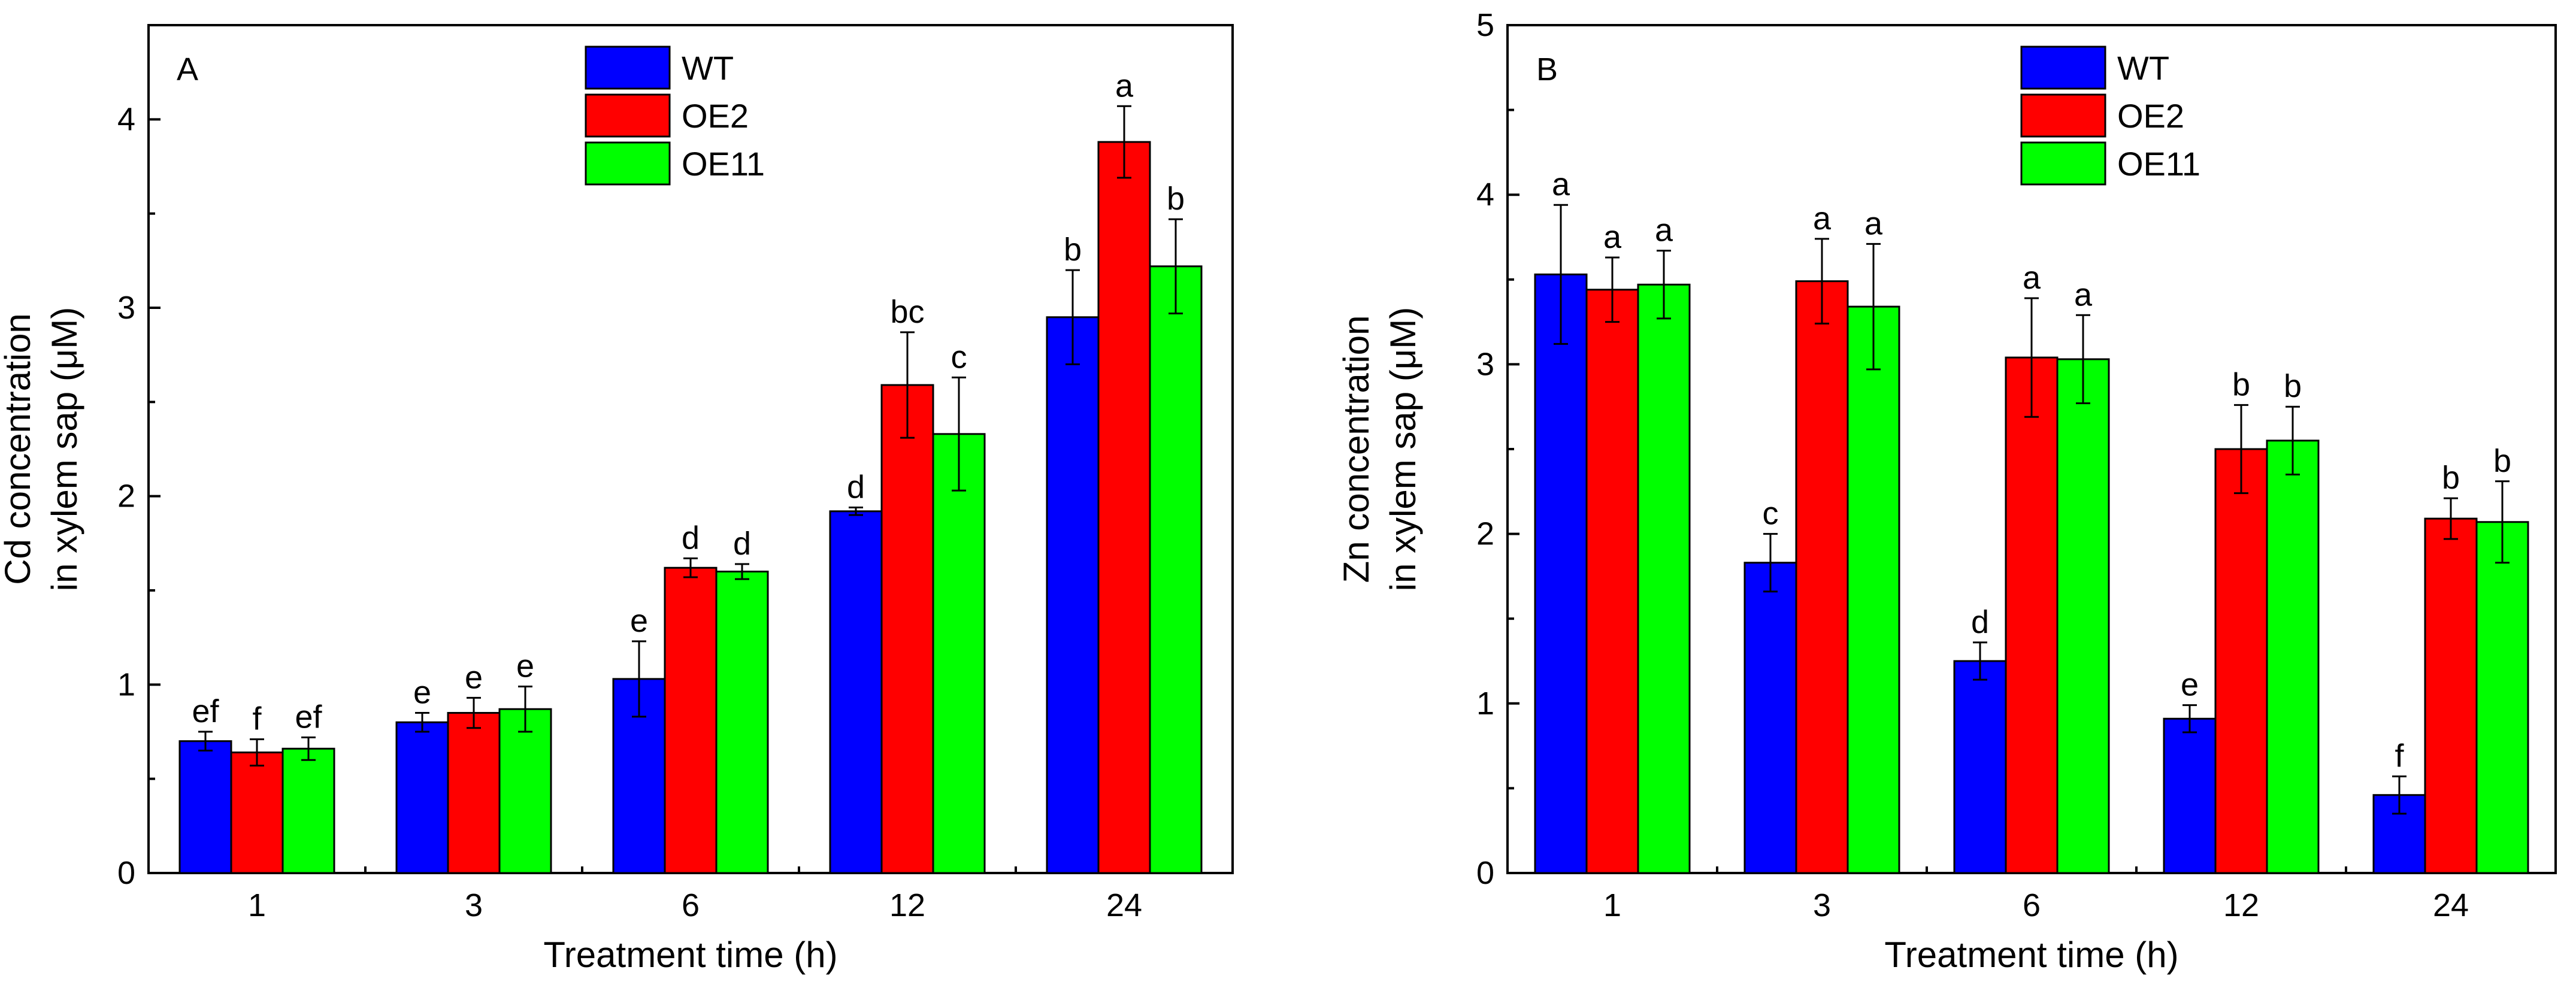  What do you see at coordinates (19, 449) in the screenshot?
I see `y-axis-label-line: Cd concentration` at bounding box center [19, 449].